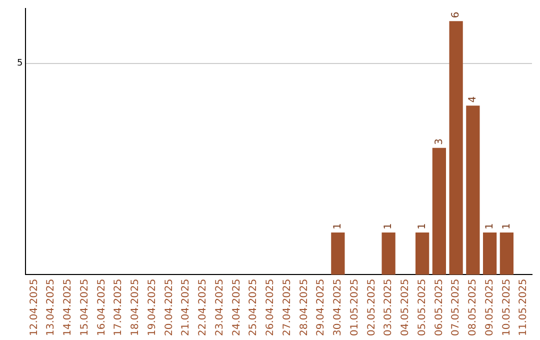 The height and width of the screenshot is (340, 540). I want to click on x-tick-label: 25.04.2025, so click(254, 307).